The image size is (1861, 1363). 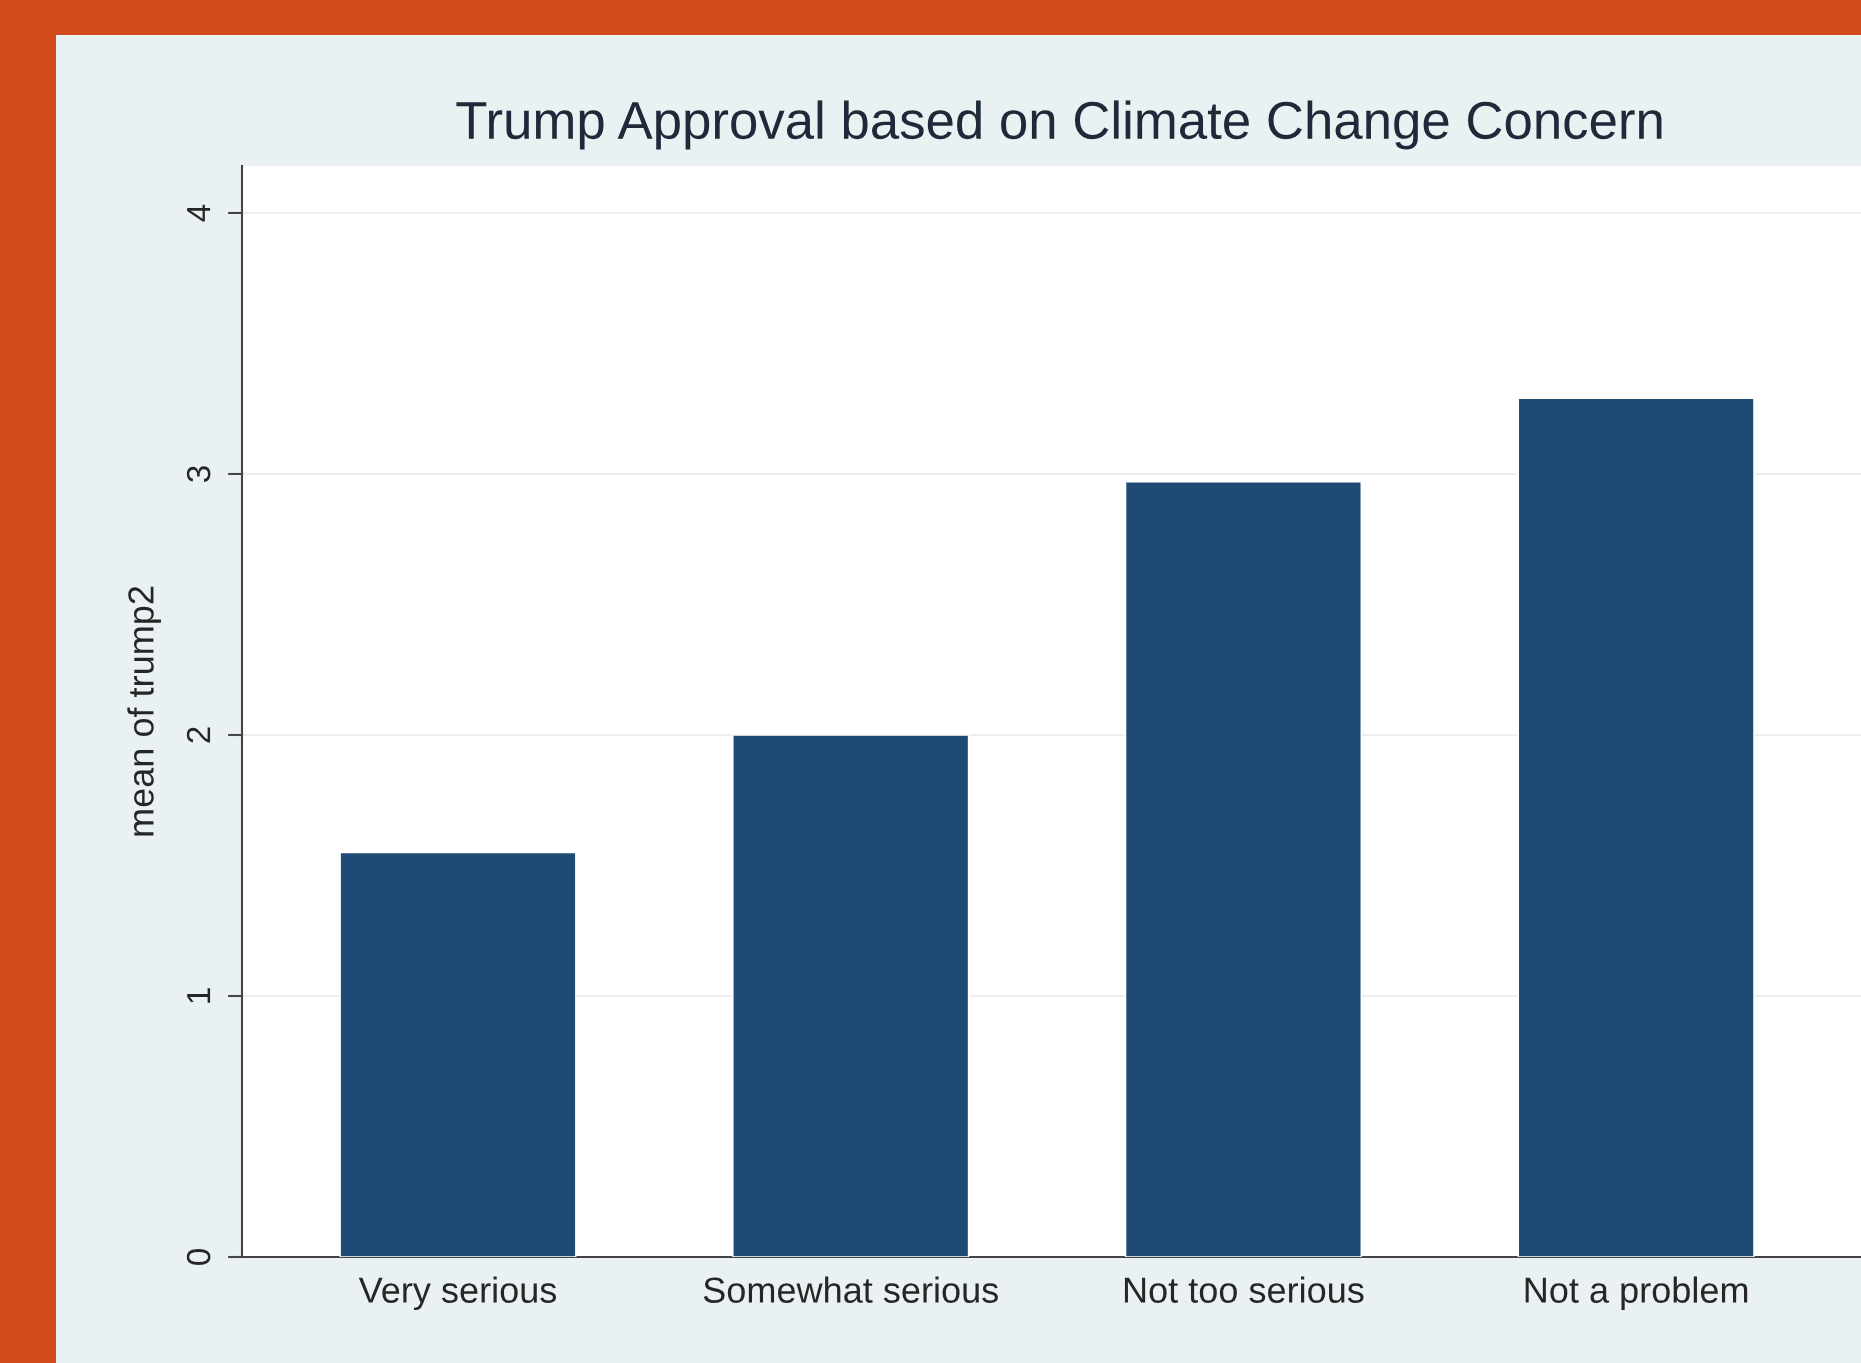 What do you see at coordinates (198, 1257) in the screenshot?
I see `y-tick-label: 0` at bounding box center [198, 1257].